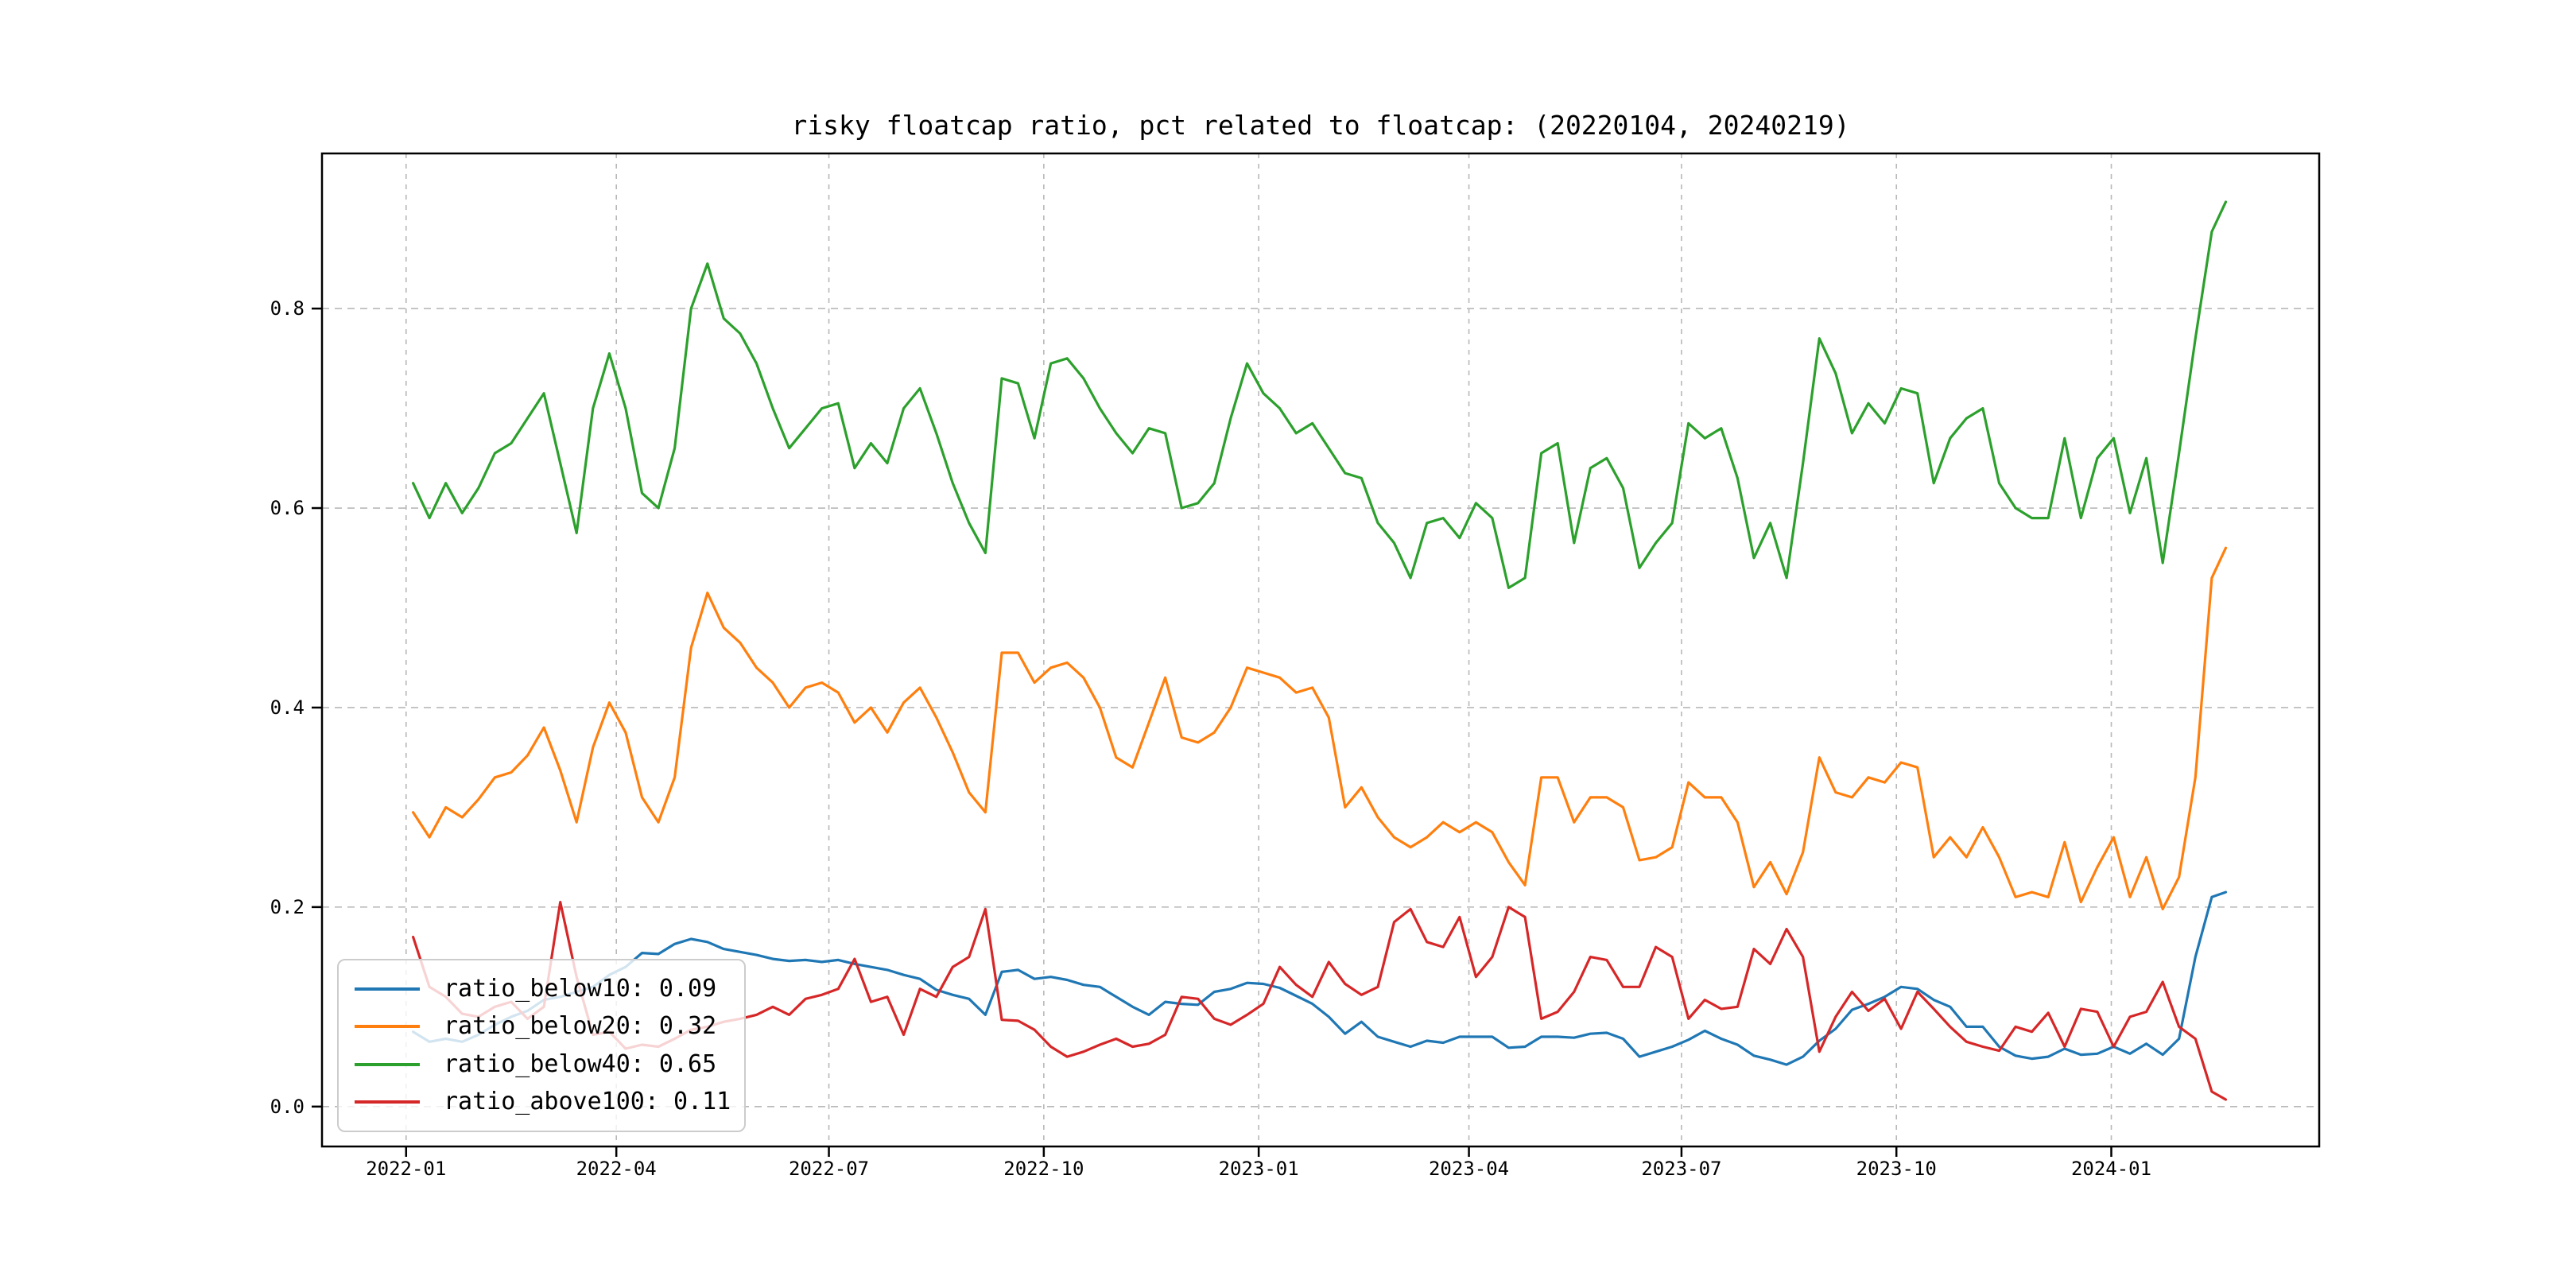 The image size is (2576, 1288). What do you see at coordinates (1044, 1169) in the screenshot?
I see `x-axis-tick-label: 2022-10` at bounding box center [1044, 1169].